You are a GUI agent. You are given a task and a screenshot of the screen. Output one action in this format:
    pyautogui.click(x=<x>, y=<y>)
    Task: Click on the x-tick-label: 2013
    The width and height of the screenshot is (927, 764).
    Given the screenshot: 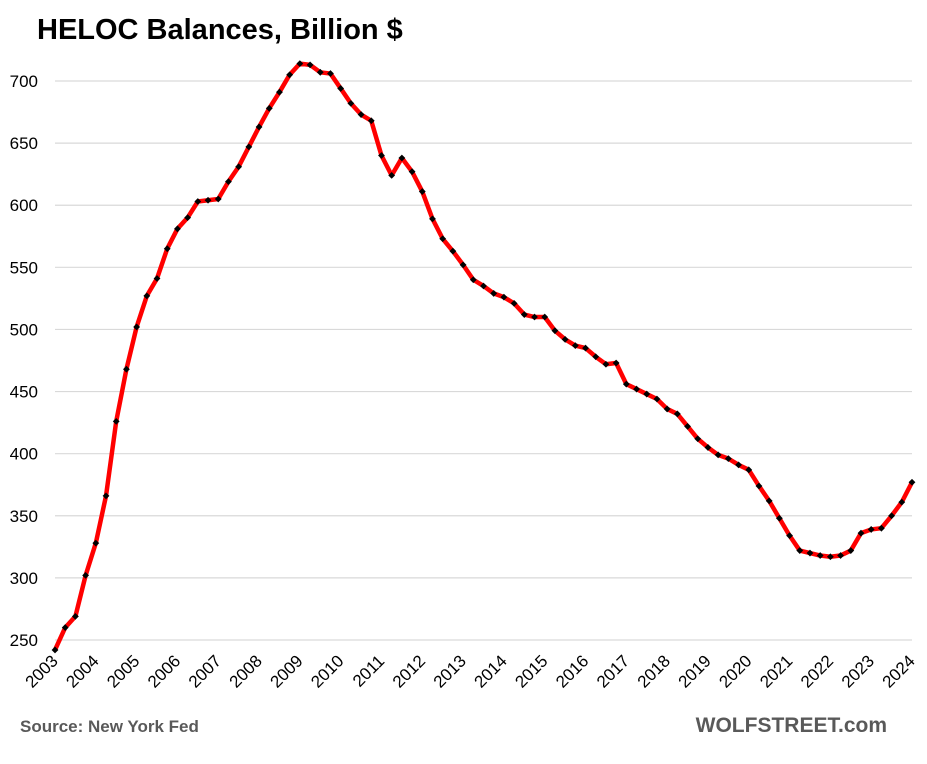 What is the action you would take?
    pyautogui.click(x=450, y=671)
    